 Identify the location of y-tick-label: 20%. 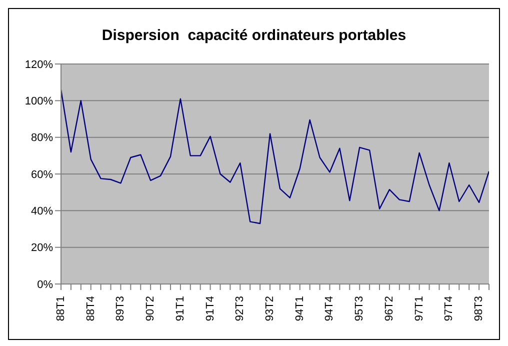
(42, 248).